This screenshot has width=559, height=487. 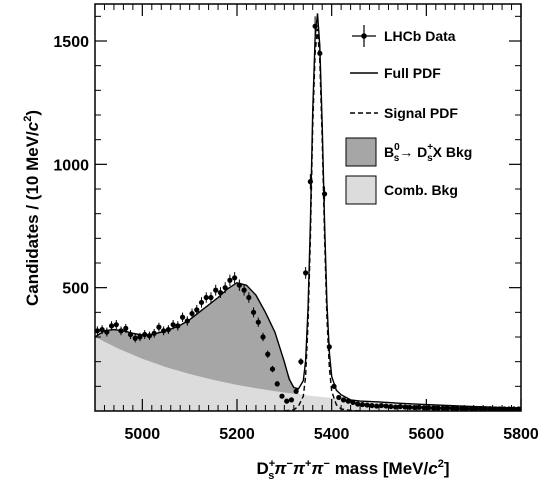 I want to click on x-axis-title-sub: s, so click(x=271, y=476).